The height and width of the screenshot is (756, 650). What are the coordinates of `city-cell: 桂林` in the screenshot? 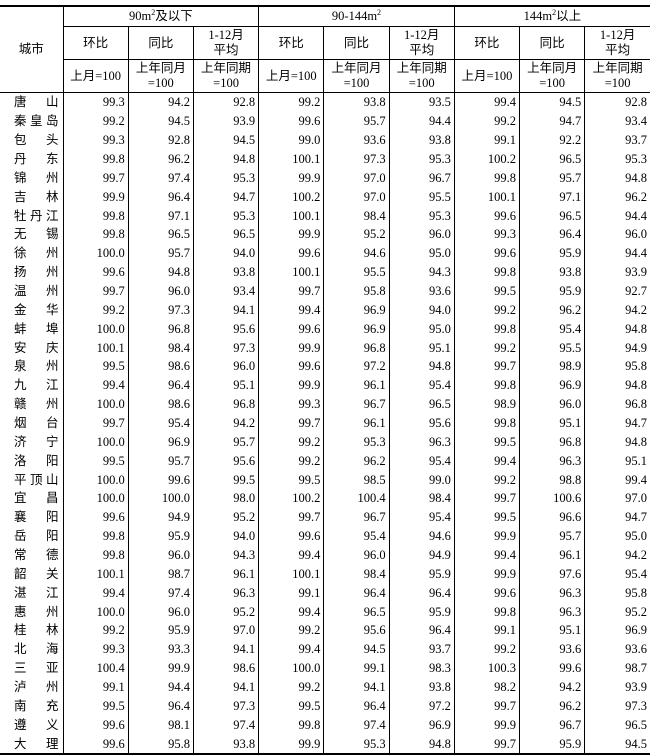 It's located at (32, 630).